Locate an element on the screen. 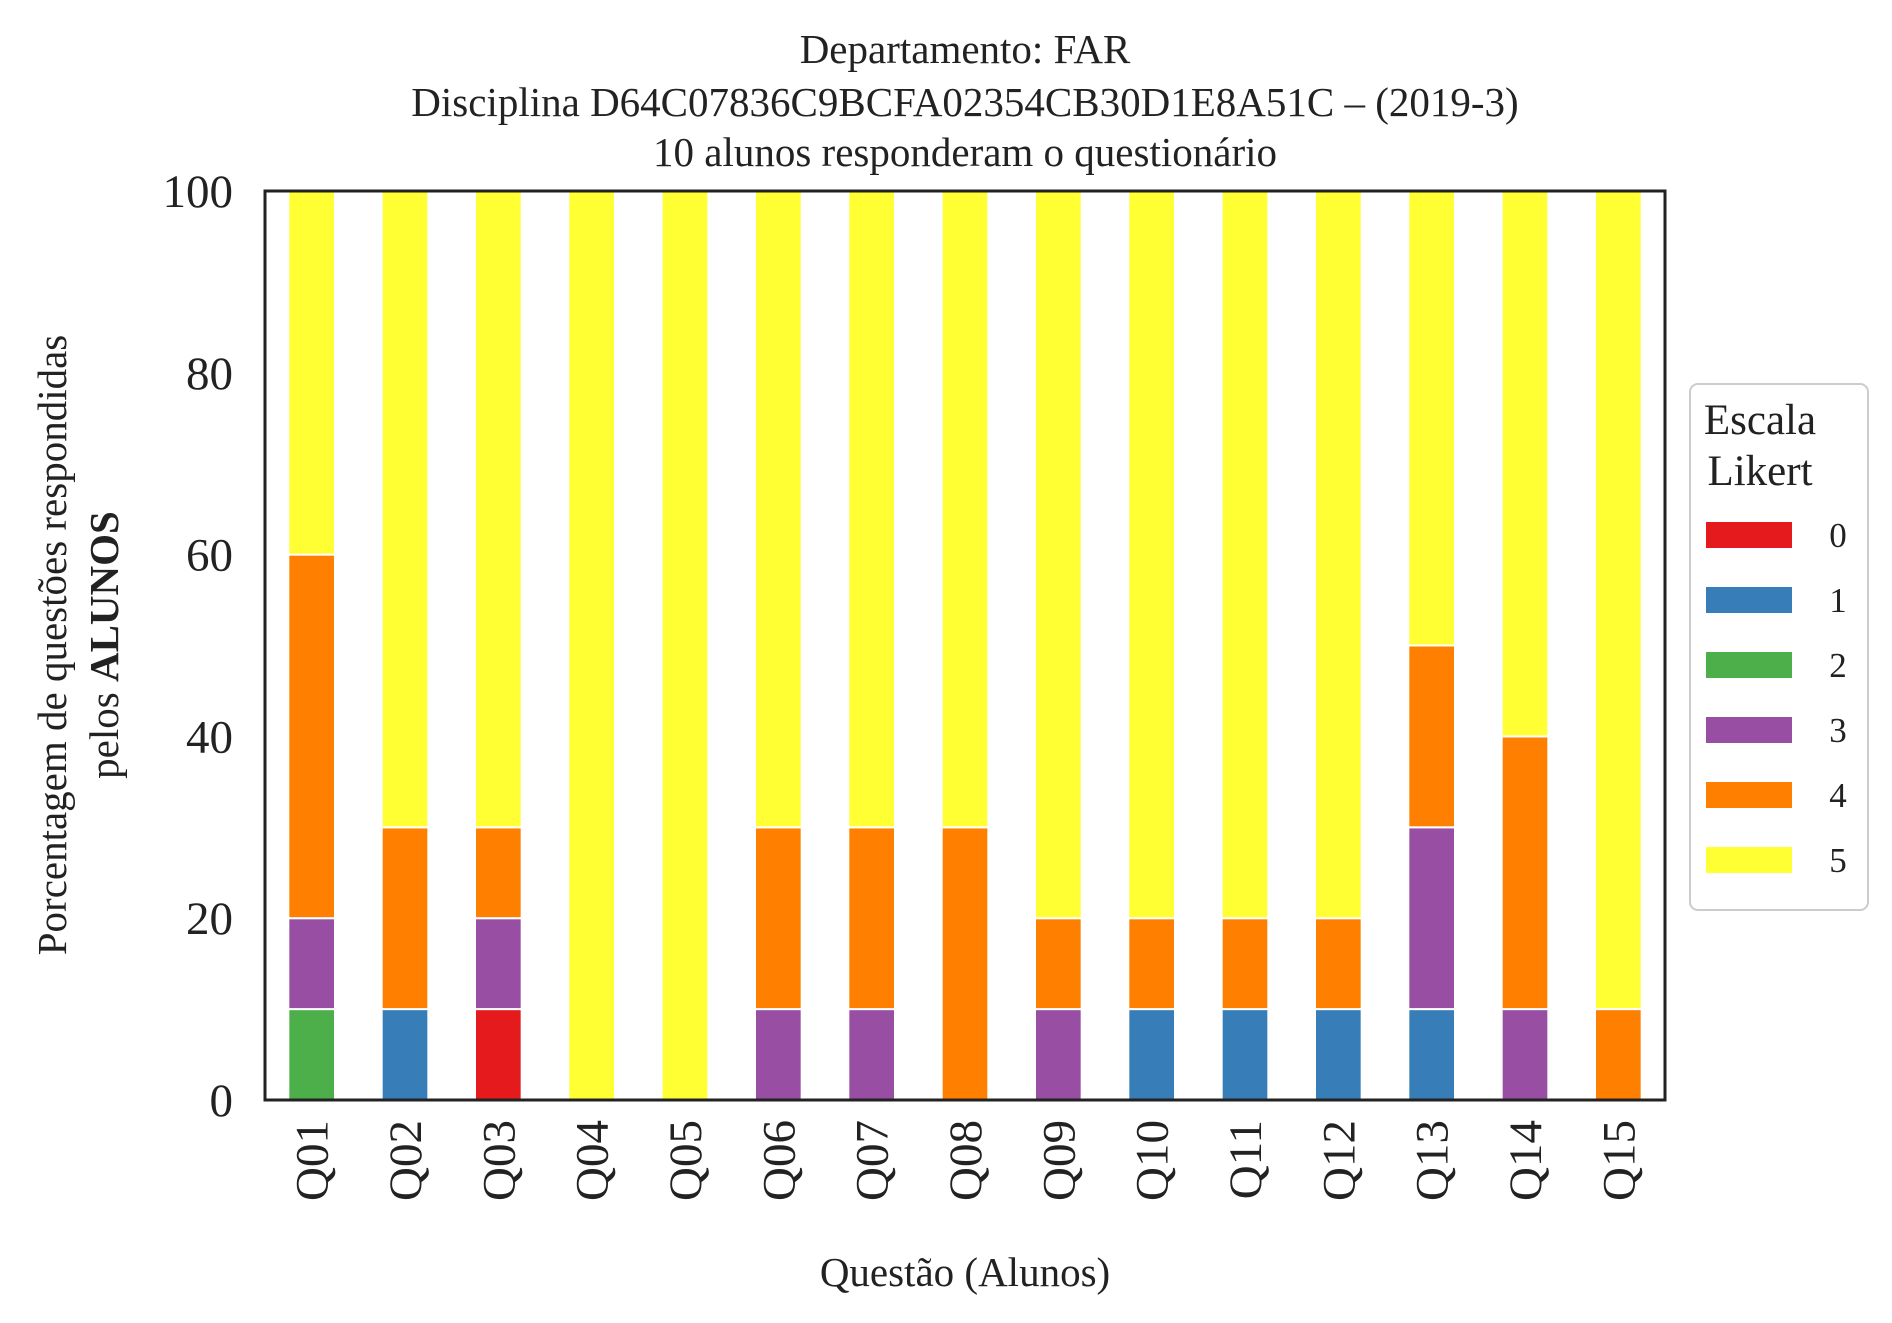 The image size is (1892, 1323). x-tick-label-Q05: Q05 is located at coordinates (686, 1160).